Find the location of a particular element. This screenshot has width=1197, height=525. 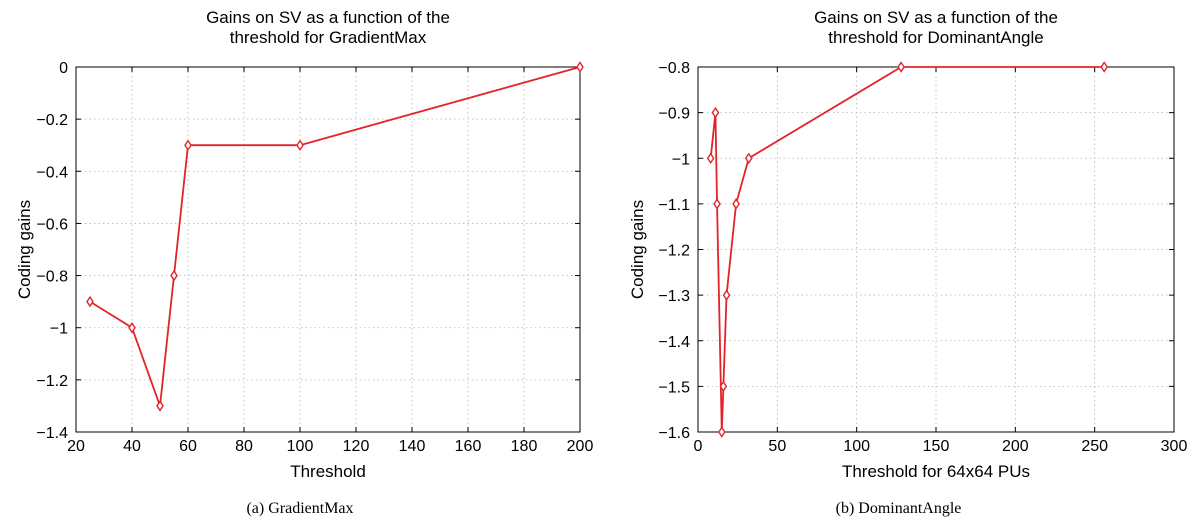

gradientmax-title-line: Gains on SV as a function of the is located at coordinates (328, 17).